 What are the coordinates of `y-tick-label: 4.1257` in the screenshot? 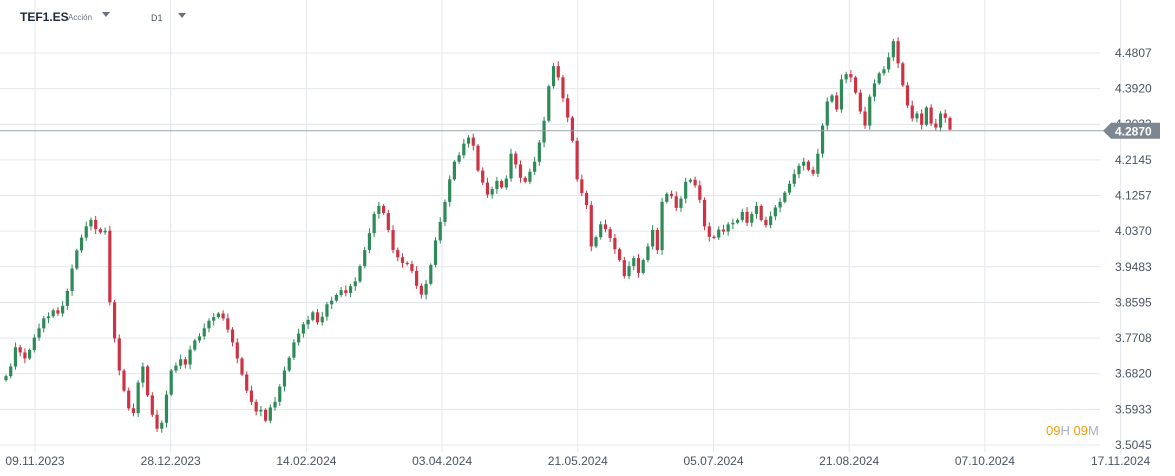 It's located at (1133, 196).